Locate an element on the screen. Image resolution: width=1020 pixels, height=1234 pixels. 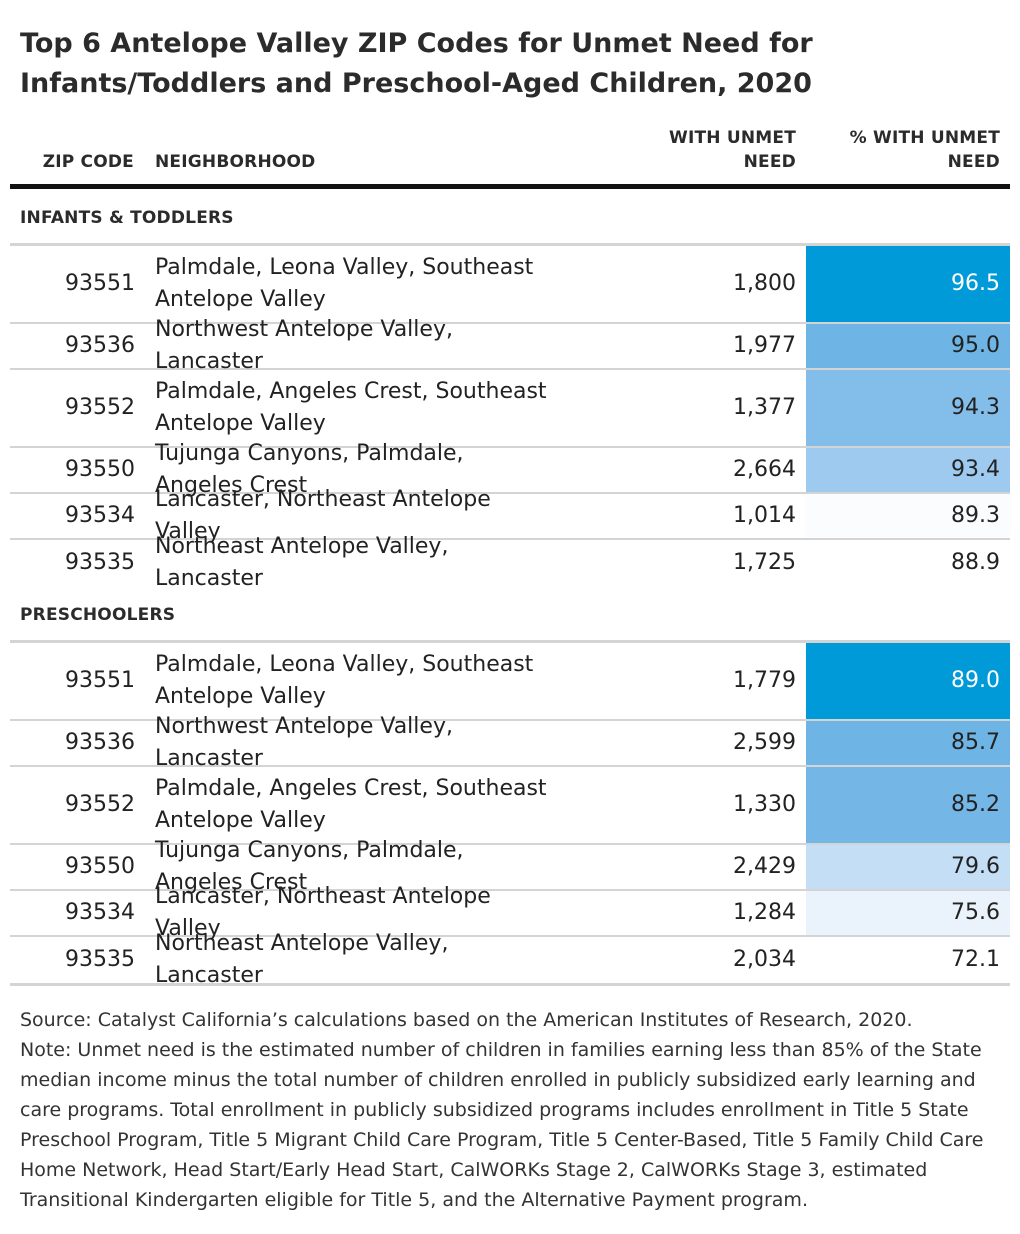
with-unmet-cell: 1,377 is located at coordinates (764, 407).